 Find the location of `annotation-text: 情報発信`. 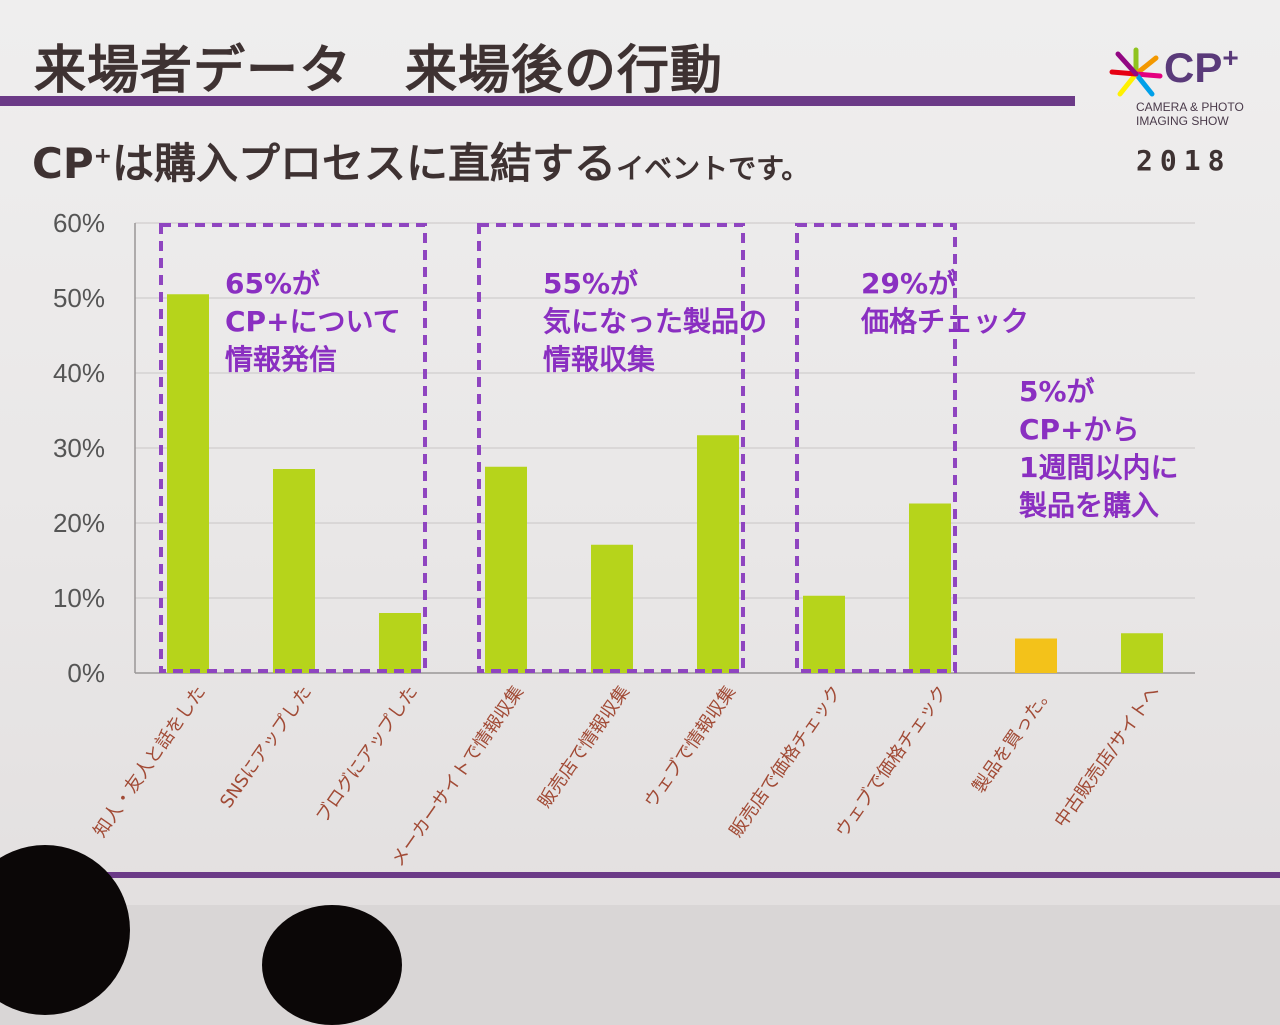

annotation-text: 情報発信 is located at coordinates (281, 359).